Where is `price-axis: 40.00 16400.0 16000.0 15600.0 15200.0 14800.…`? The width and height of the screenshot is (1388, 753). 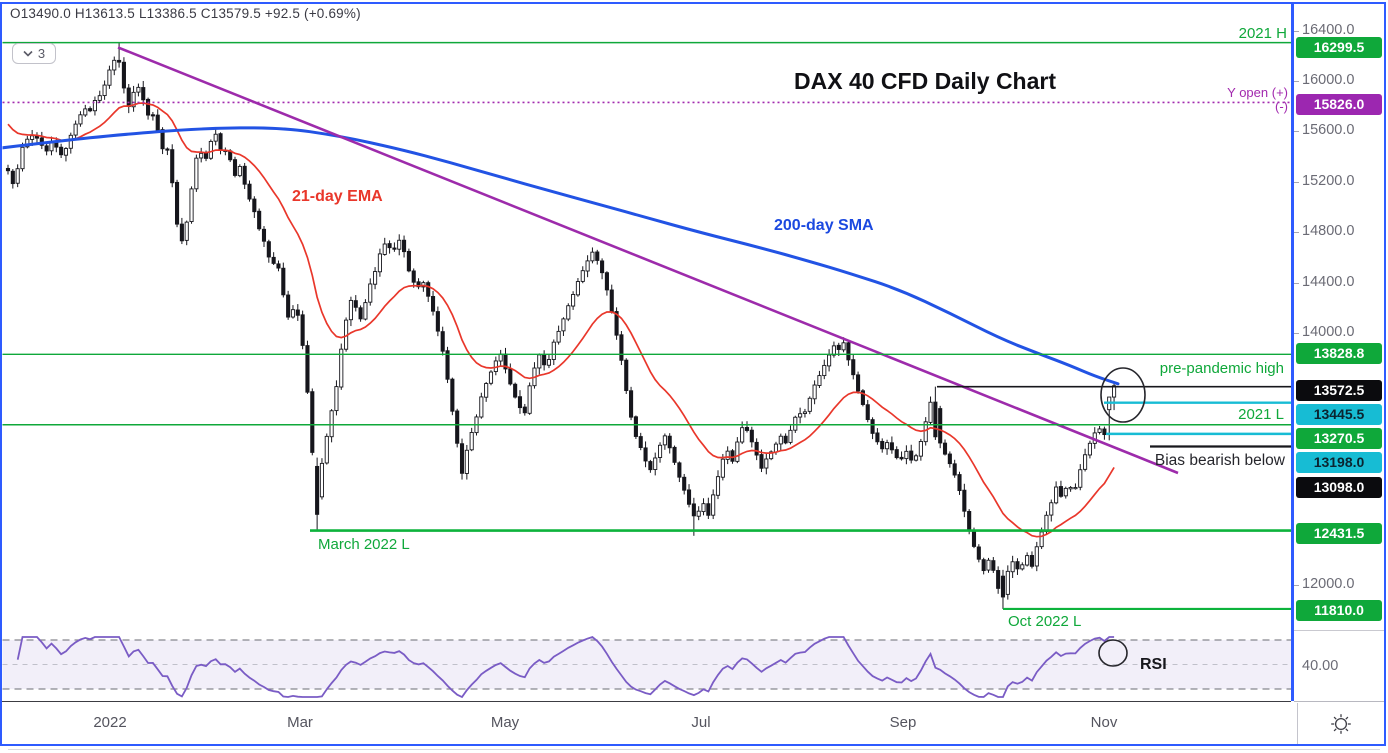
price-axis: 40.00 16400.0 16000.0 15600.0 15200.0 14800.… is located at coordinates (1339, 351).